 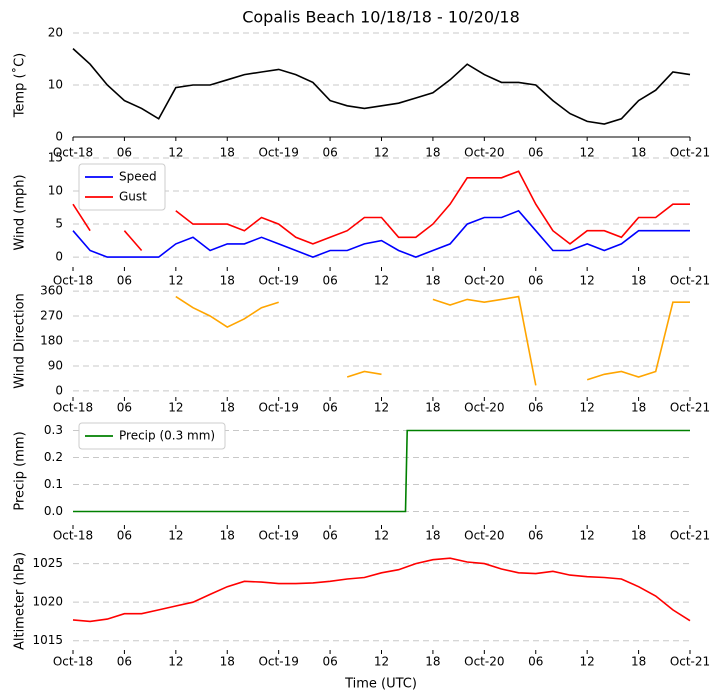 I want to click on y-axis-label: Wind Direction, so click(x=20, y=341).